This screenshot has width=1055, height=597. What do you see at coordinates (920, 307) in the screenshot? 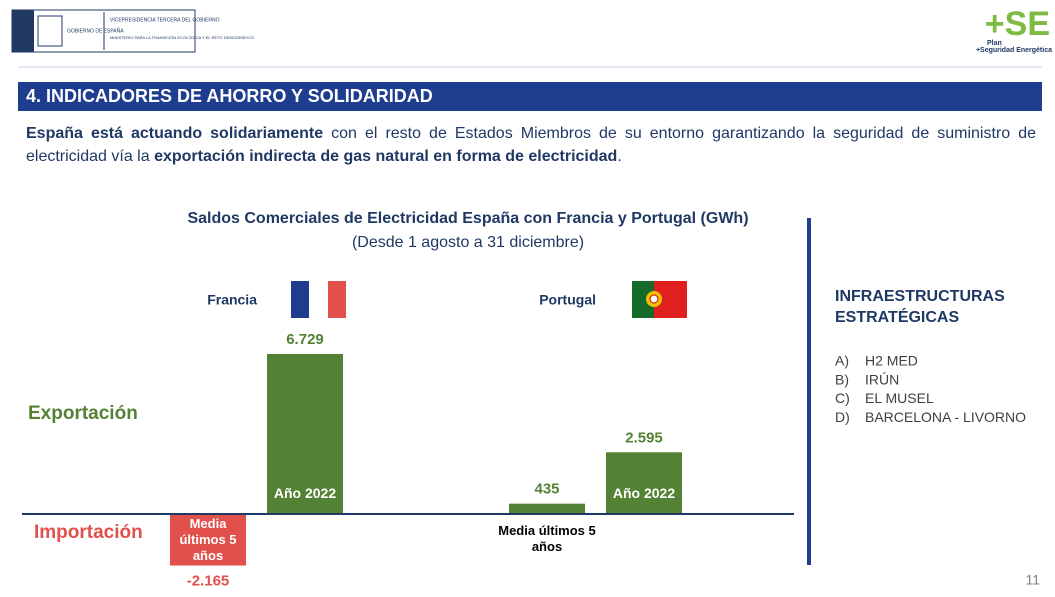
I see `side-title: INFRAESTRUCTURAS ESTRATÉGICAS` at bounding box center [920, 307].